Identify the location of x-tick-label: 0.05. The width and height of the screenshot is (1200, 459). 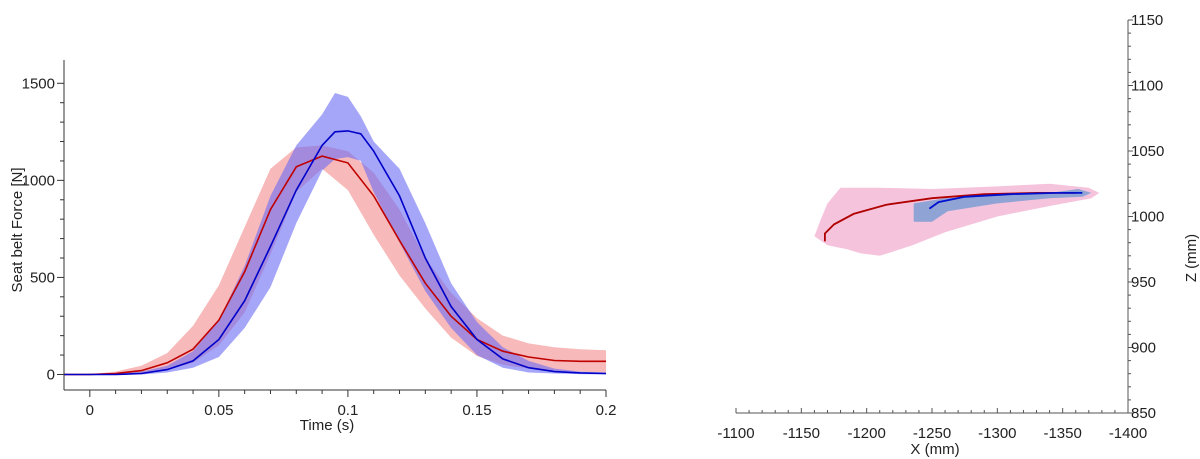
(218, 410).